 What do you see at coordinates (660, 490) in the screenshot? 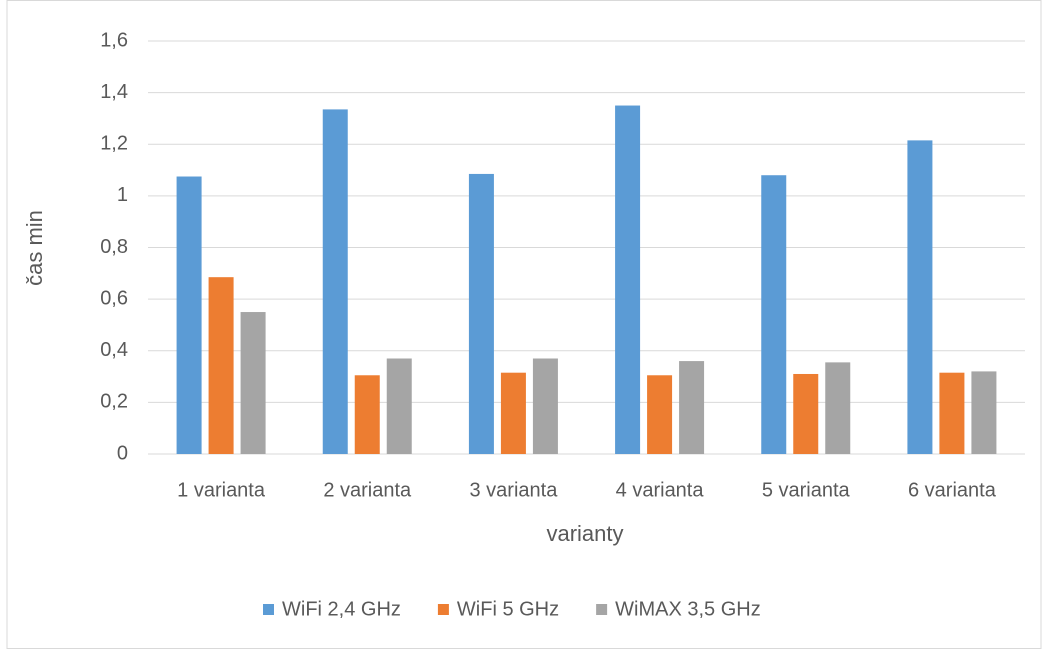
I see `x-tick-label: 4 varianta` at bounding box center [660, 490].